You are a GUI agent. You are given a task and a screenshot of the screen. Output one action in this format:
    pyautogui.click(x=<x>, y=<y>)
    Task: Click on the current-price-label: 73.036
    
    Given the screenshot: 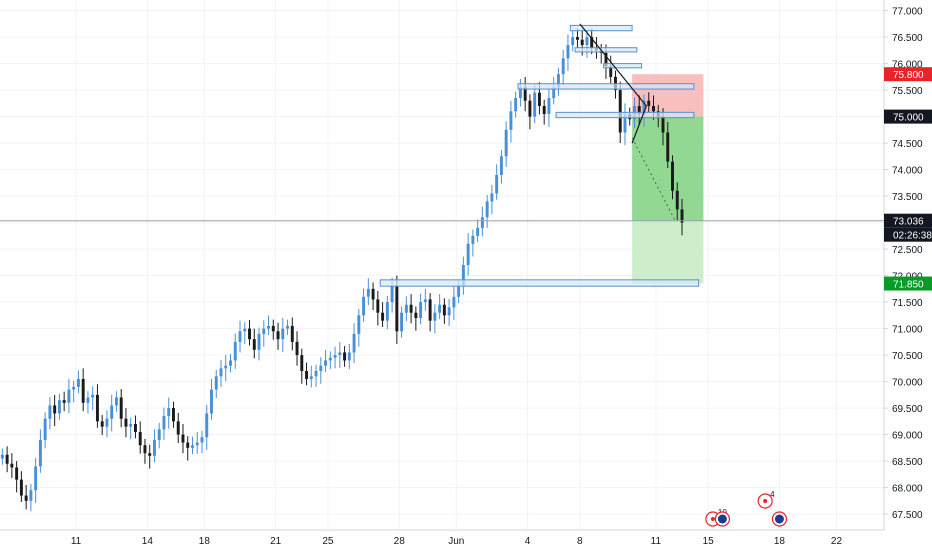 What is the action you would take?
    pyautogui.click(x=908, y=222)
    